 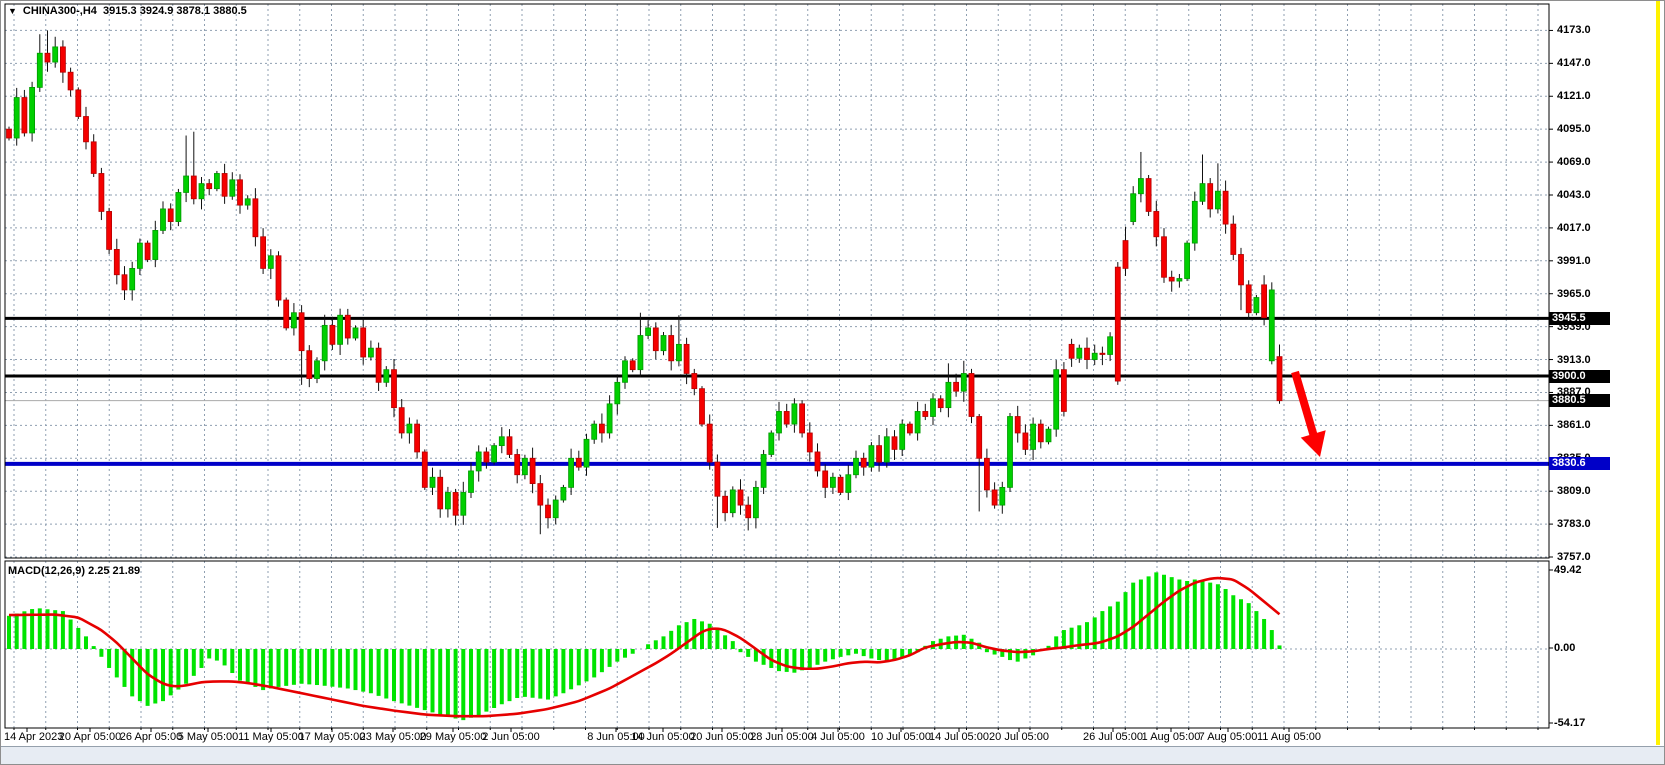 What do you see at coordinates (1574, 129) in the screenshot?
I see `price-tick-label: 4095.0` at bounding box center [1574, 129].